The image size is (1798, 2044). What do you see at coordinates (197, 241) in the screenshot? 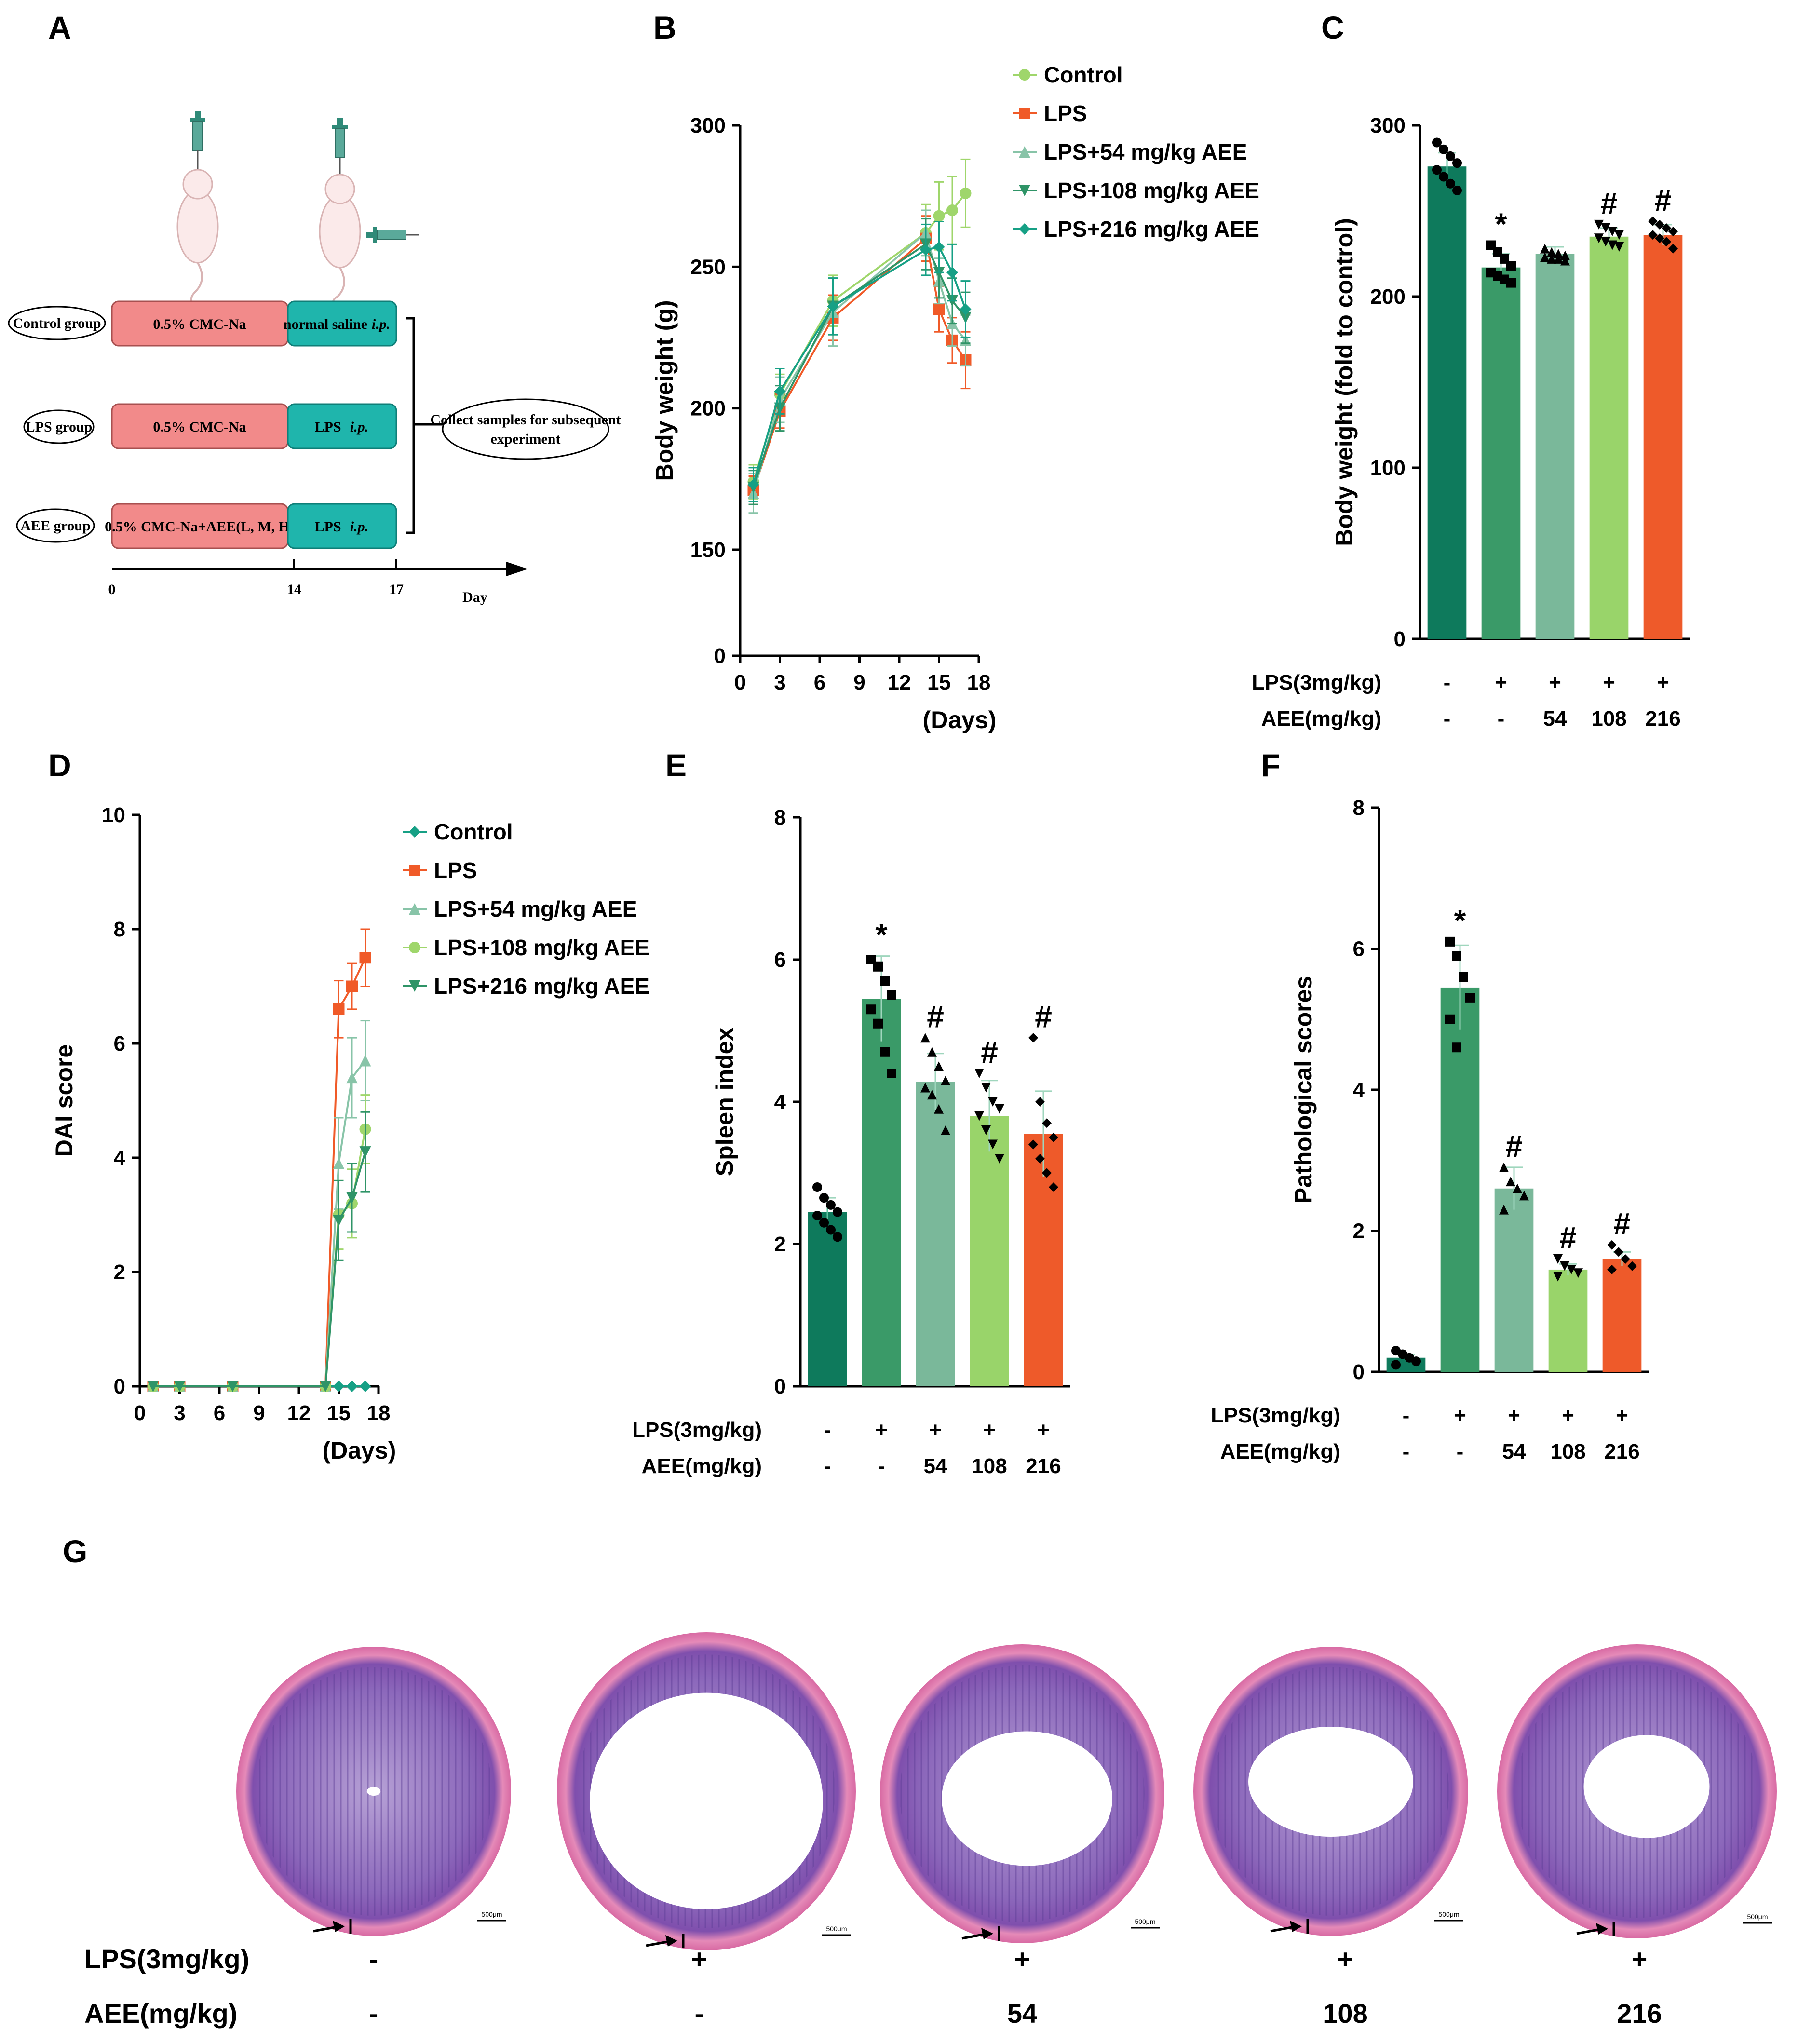
I see `mouse-icon` at bounding box center [197, 241].